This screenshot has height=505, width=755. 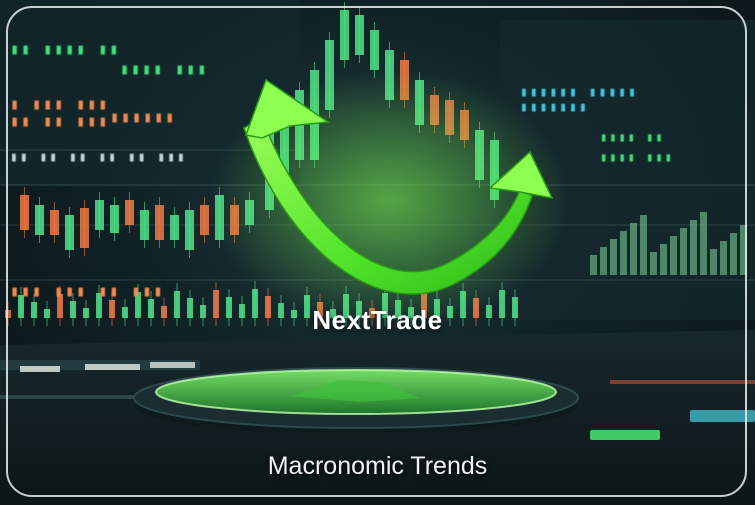 I want to click on brand-name: NextTrade, so click(x=377, y=320).